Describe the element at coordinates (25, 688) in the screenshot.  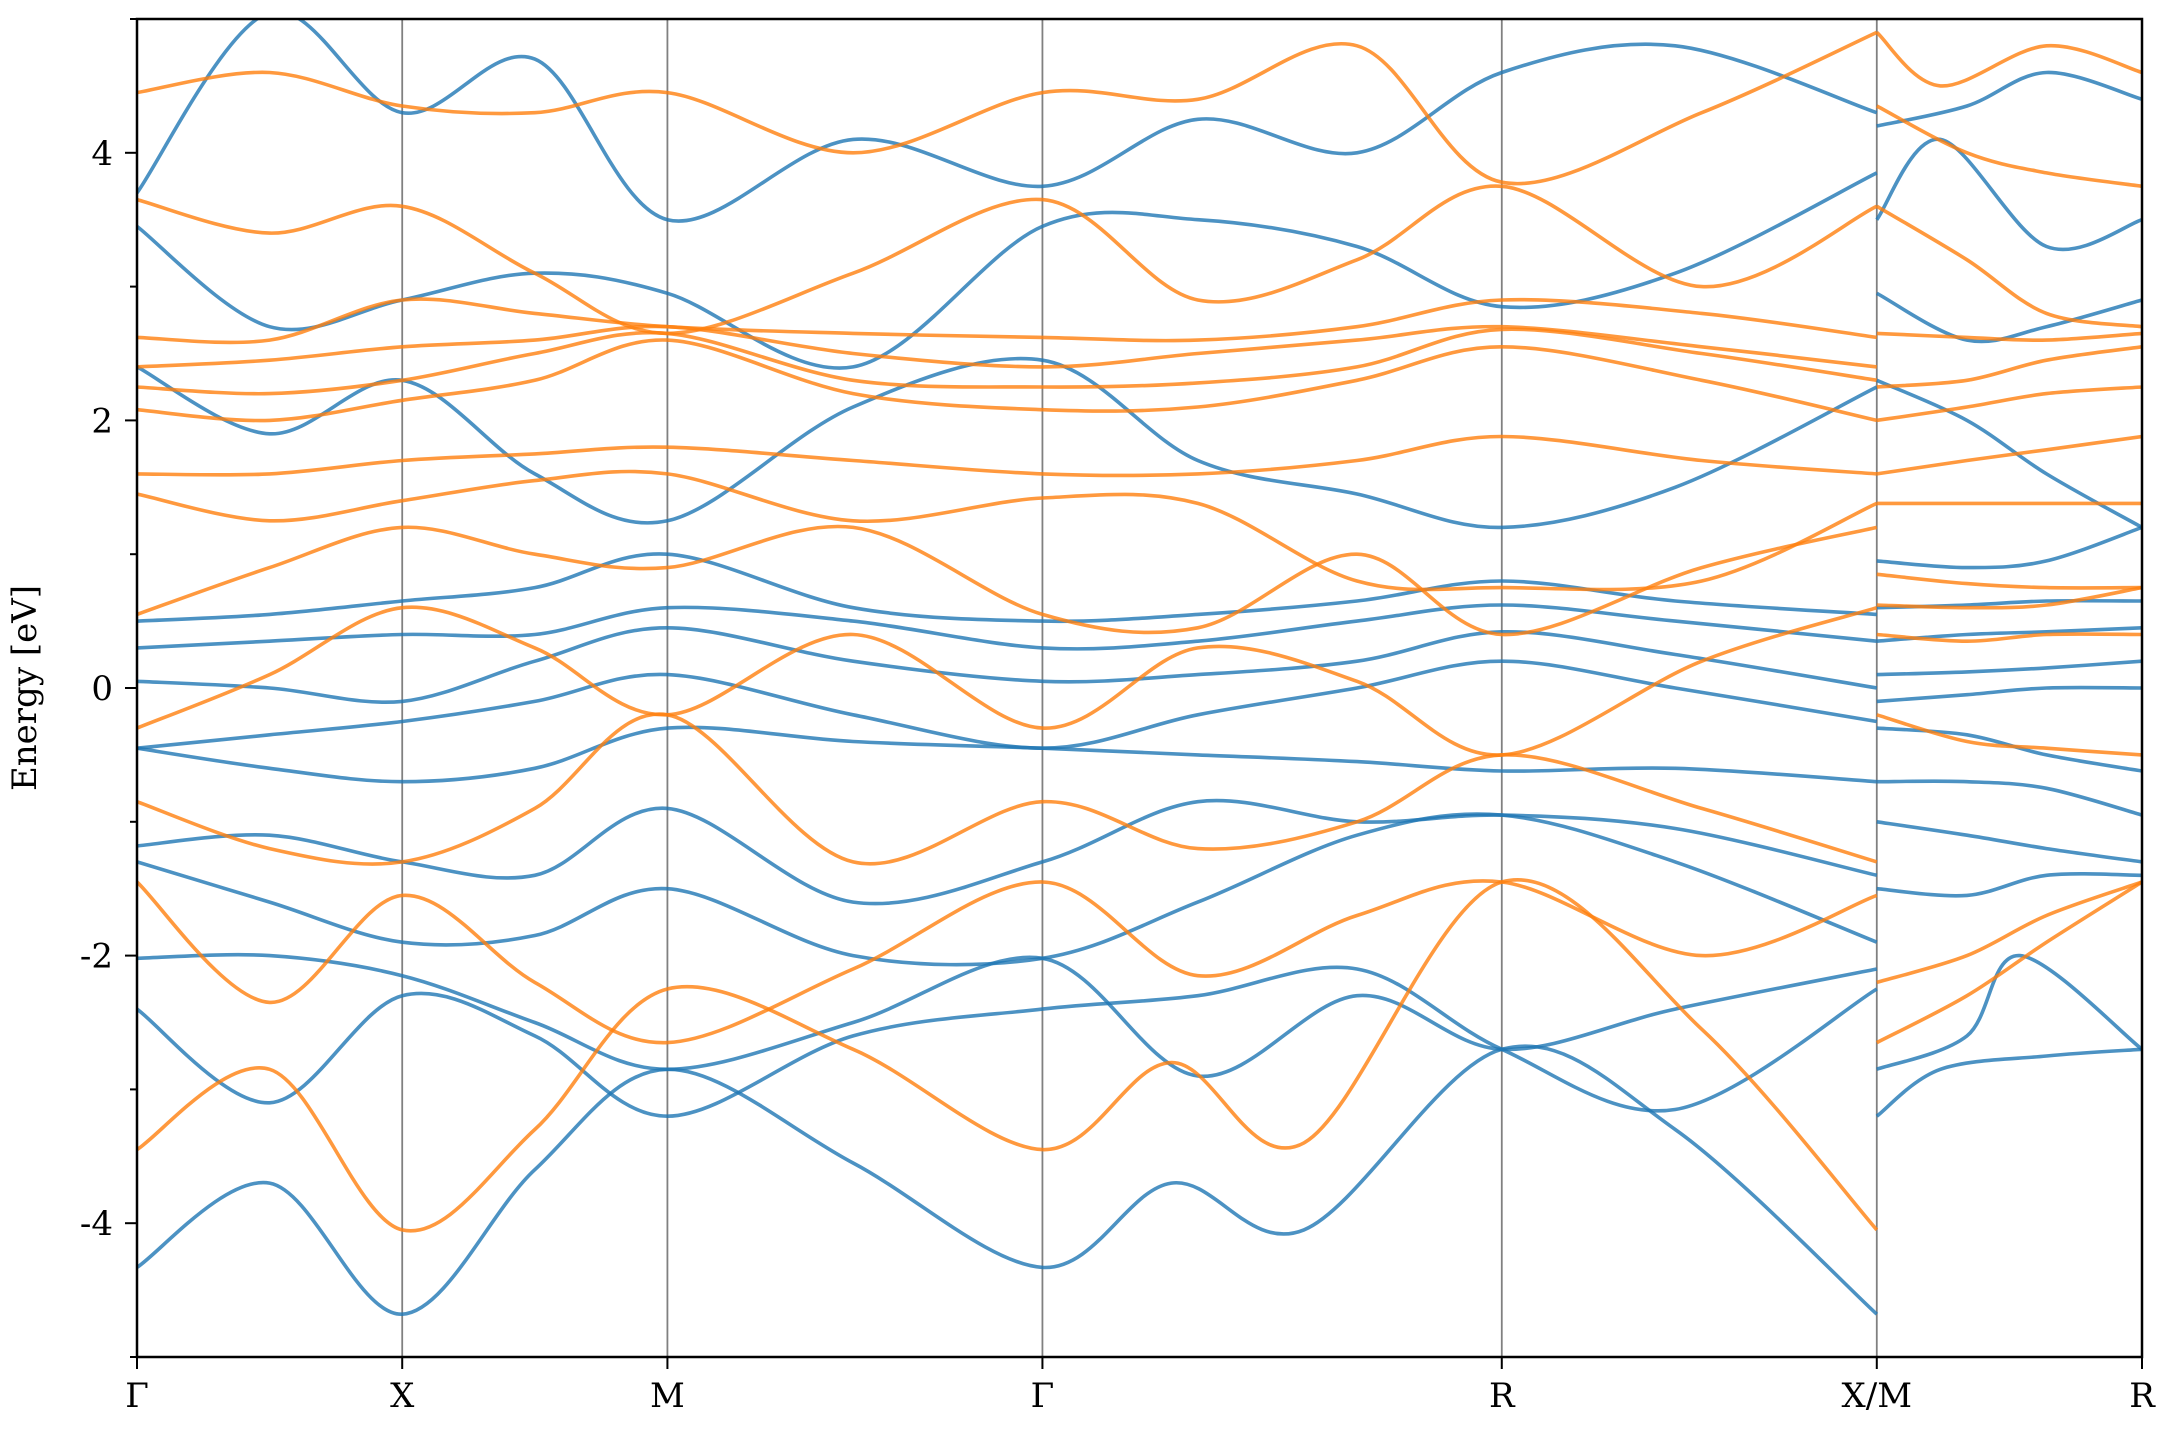
I see `y-axis-title: Energy [eV]` at that location.